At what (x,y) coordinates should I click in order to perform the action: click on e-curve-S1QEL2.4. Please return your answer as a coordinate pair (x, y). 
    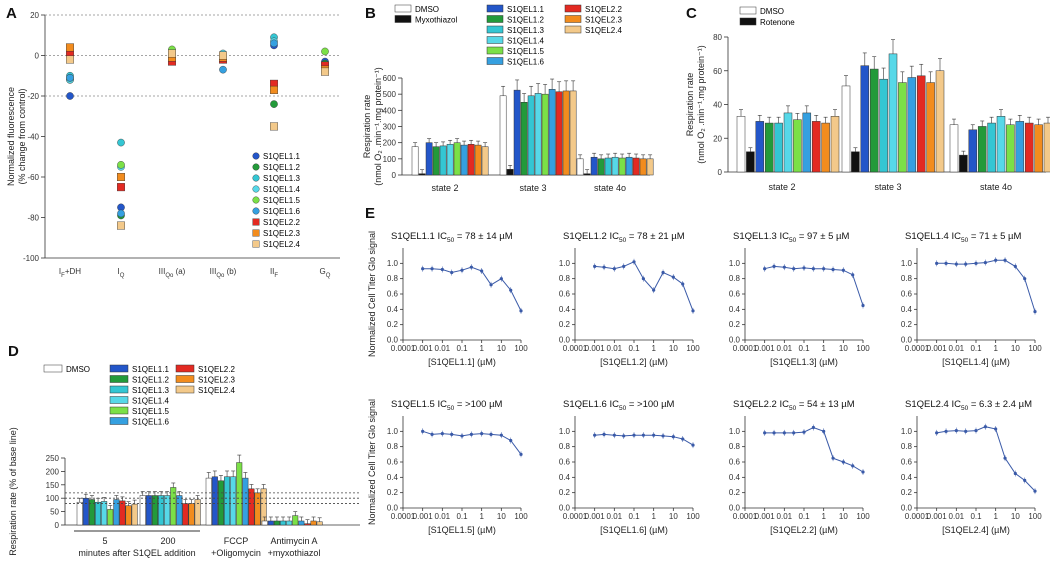
    Looking at the image, I should click on (986, 459).